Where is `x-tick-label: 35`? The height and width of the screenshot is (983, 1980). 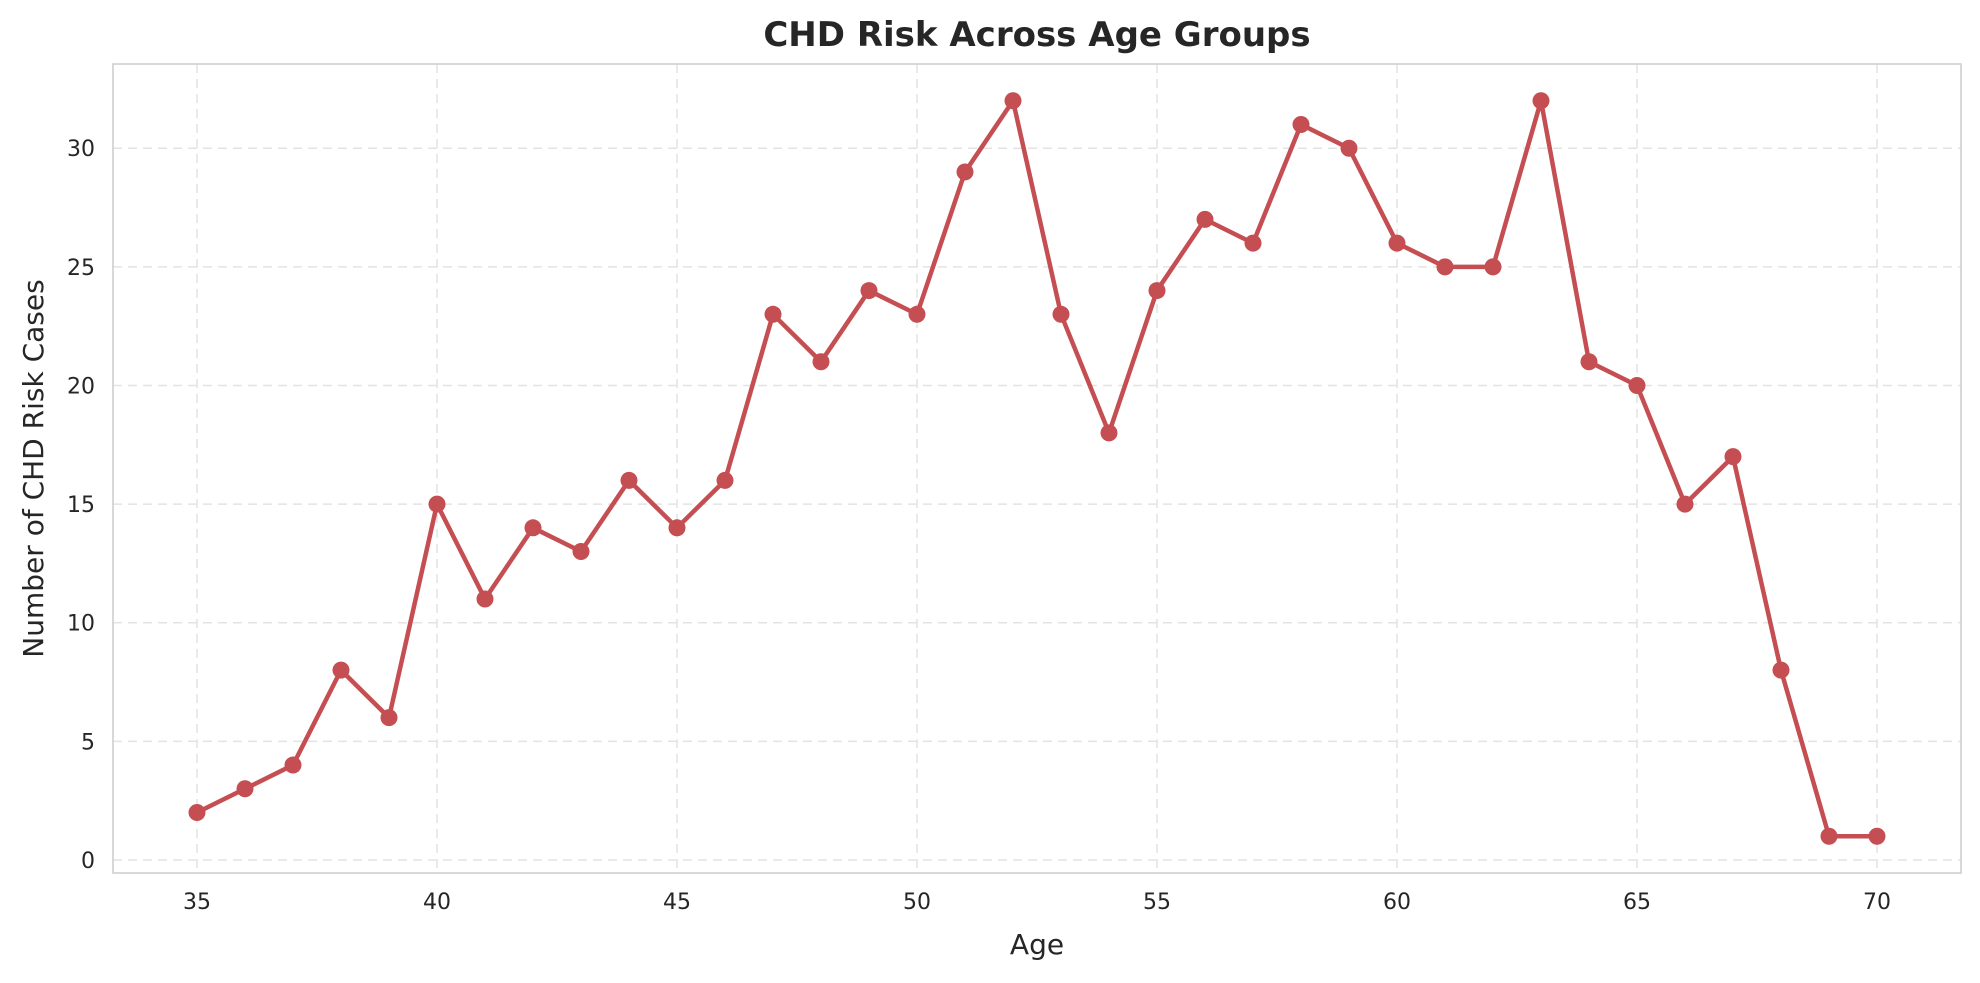 x-tick-label: 35 is located at coordinates (197, 902).